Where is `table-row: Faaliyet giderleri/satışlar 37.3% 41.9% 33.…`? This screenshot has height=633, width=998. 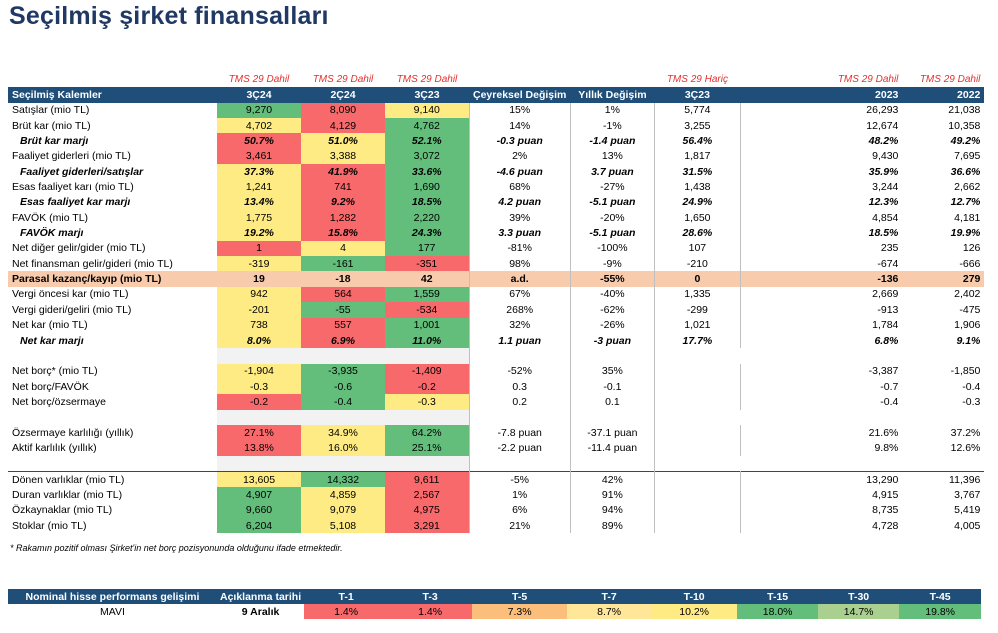 table-row: Faaliyet giderleri/satışlar 37.3% 41.9% 33.… is located at coordinates (496, 172).